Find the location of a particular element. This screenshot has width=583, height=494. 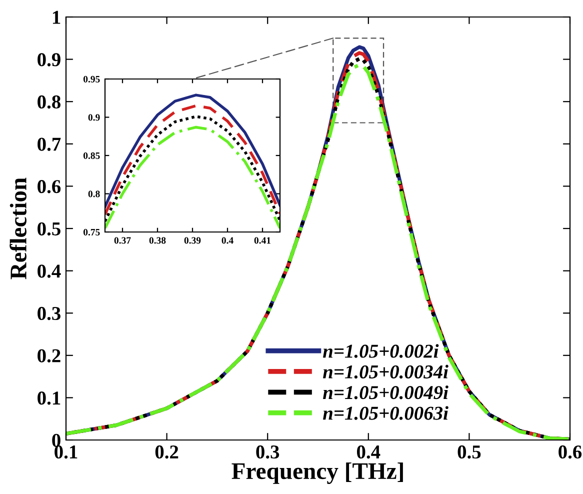

line-series is located at coordinates (192, 178).